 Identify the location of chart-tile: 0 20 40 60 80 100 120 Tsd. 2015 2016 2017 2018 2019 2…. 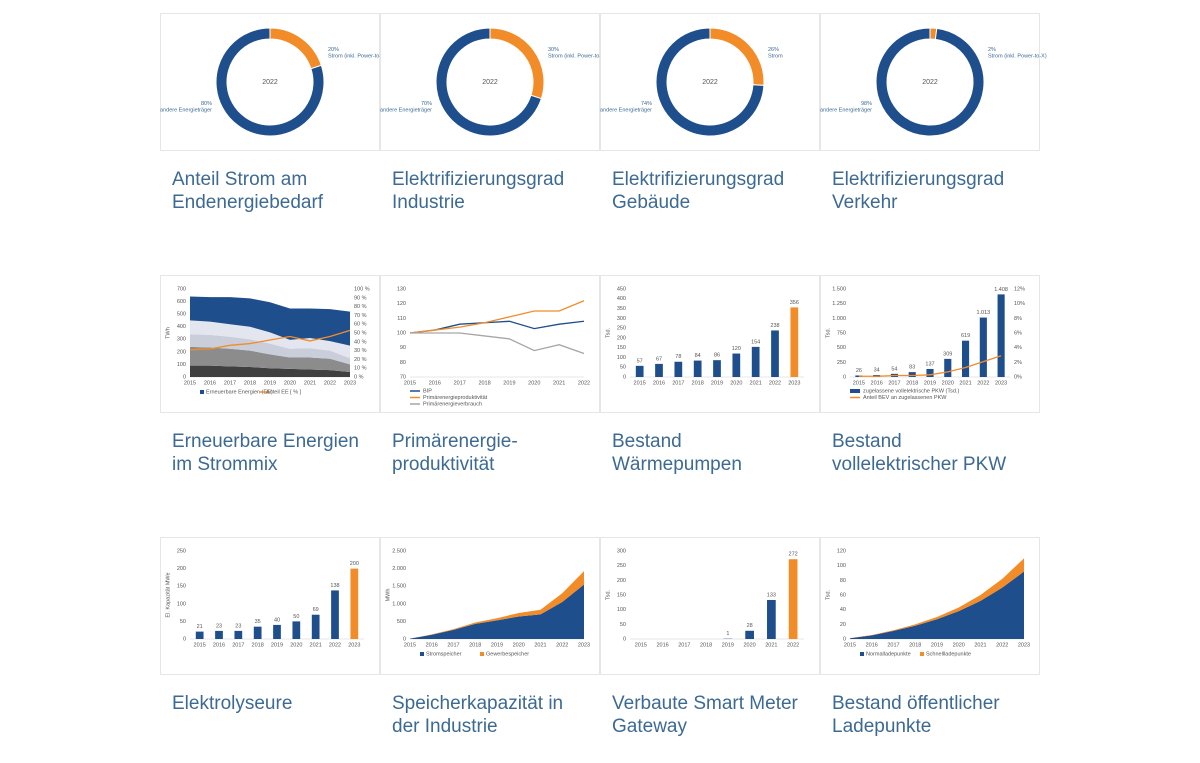
(930, 606).